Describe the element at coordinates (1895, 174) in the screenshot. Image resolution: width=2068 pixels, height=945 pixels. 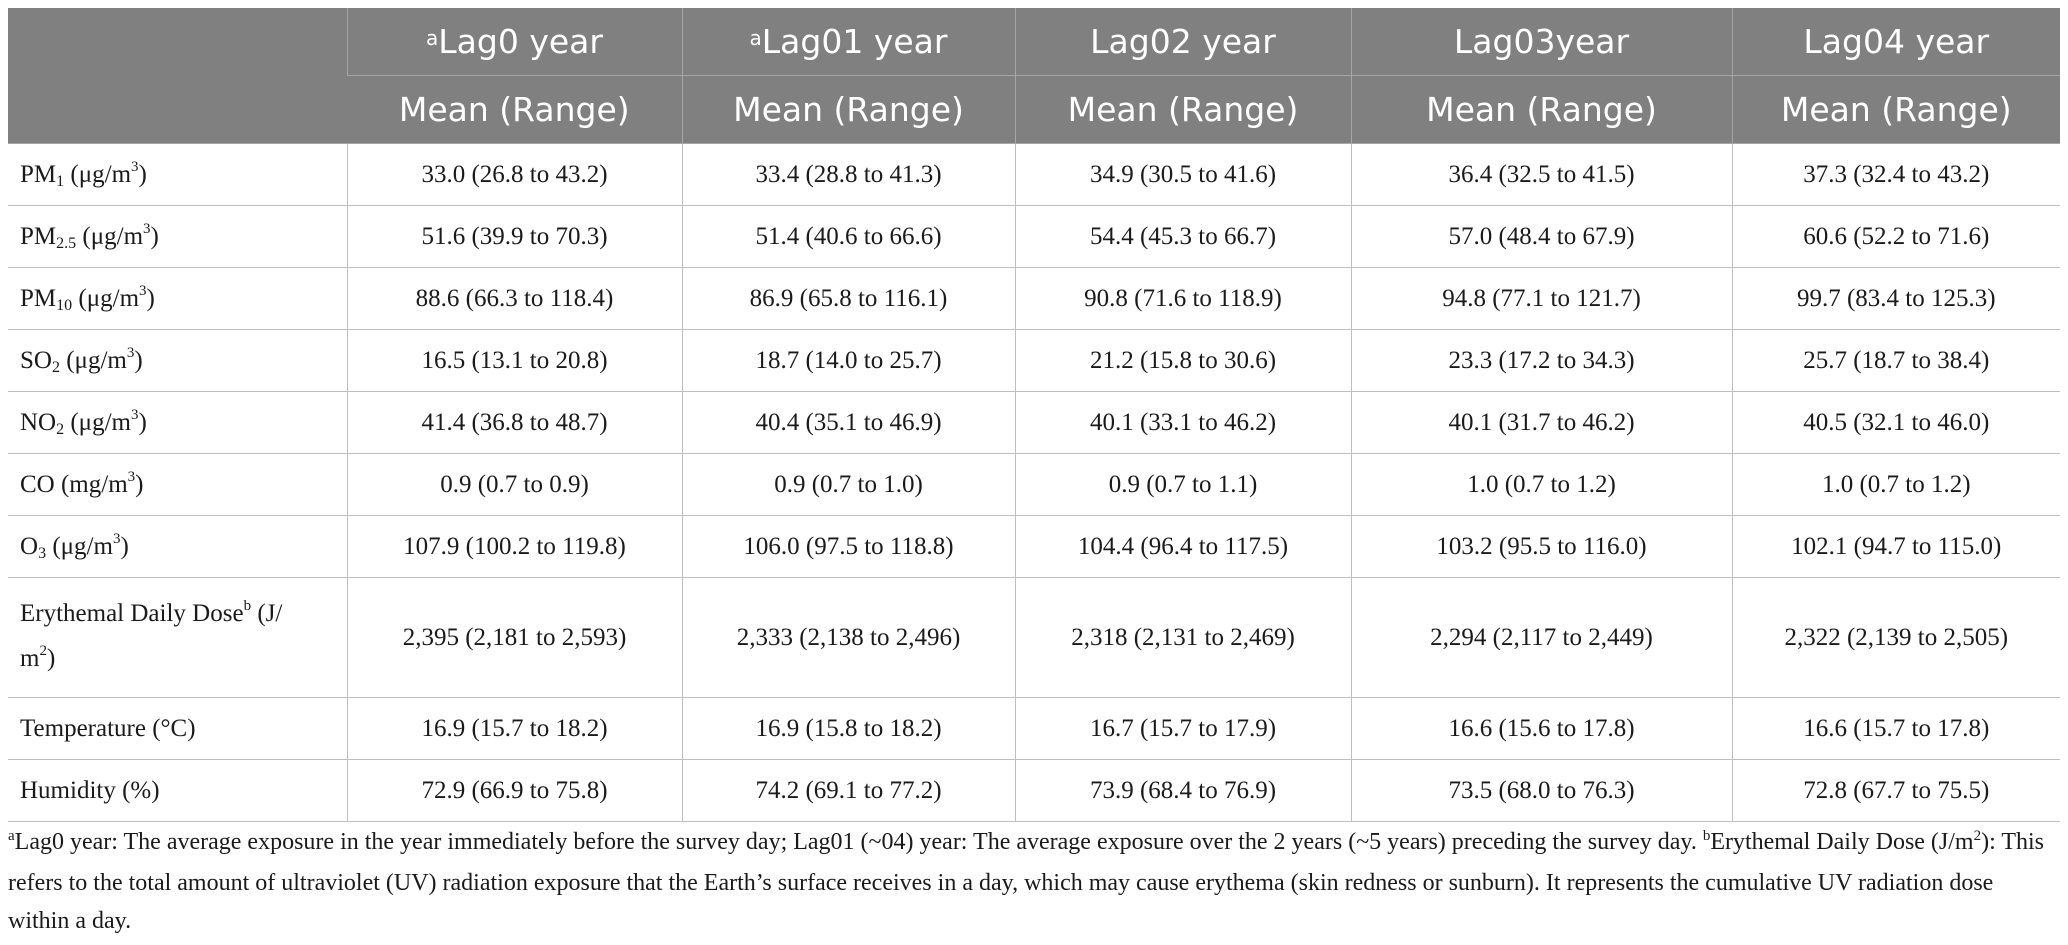
I see `table-cell: 37.3 (32.4 to 43.2)` at that location.